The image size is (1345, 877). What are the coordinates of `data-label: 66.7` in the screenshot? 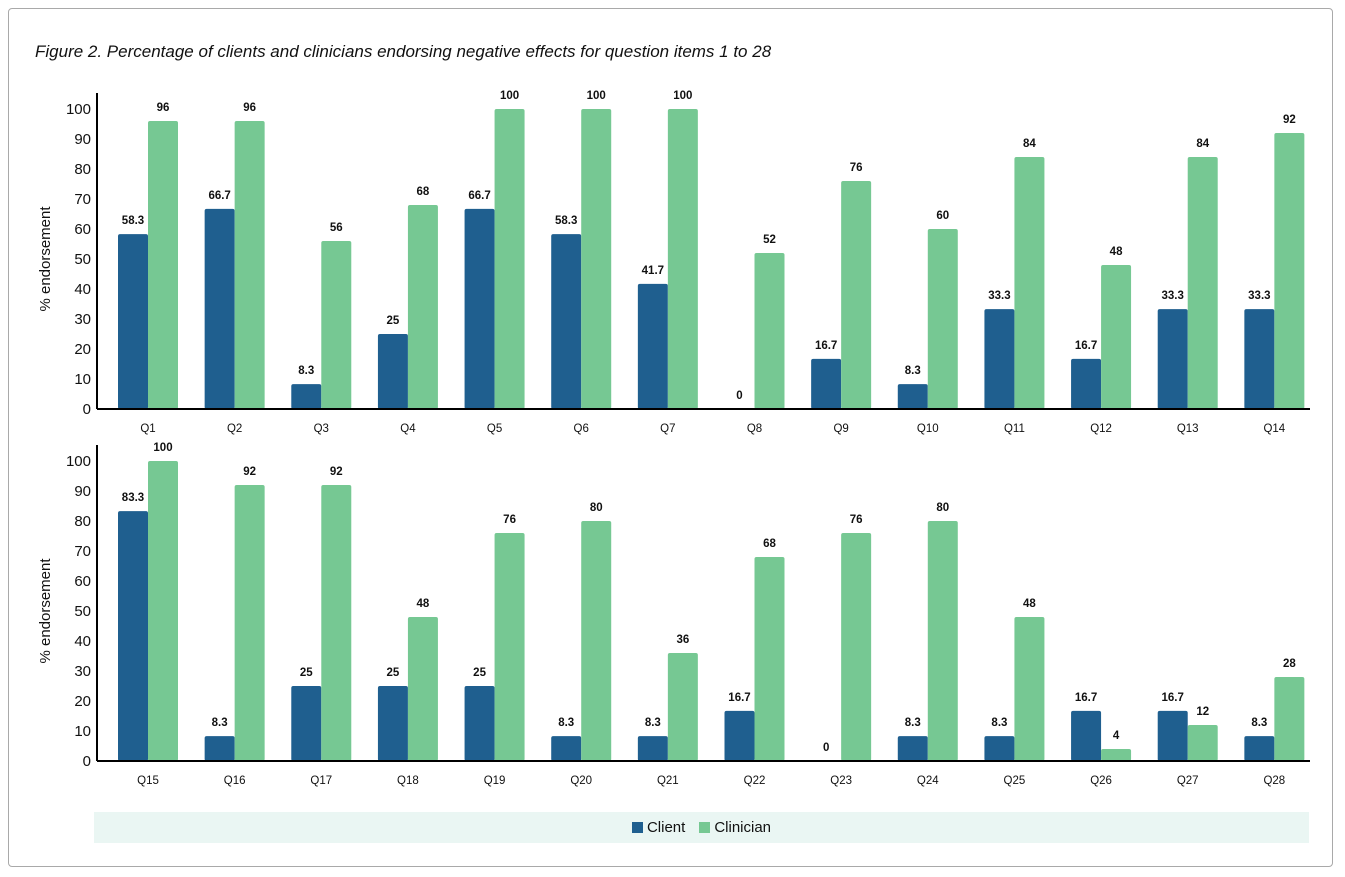 It's located at (219, 196).